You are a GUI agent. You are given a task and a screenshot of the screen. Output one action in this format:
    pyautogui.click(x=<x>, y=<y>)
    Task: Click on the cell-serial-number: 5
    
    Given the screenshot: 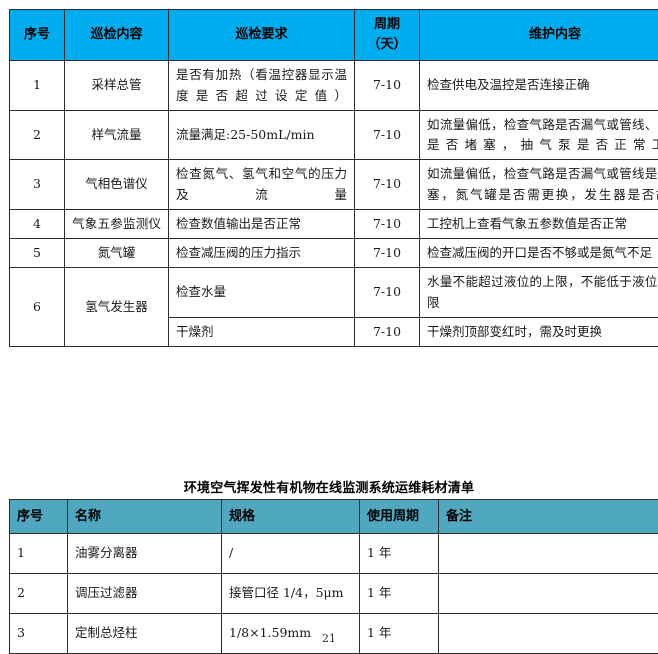 What is the action you would take?
    pyautogui.click(x=37, y=253)
    